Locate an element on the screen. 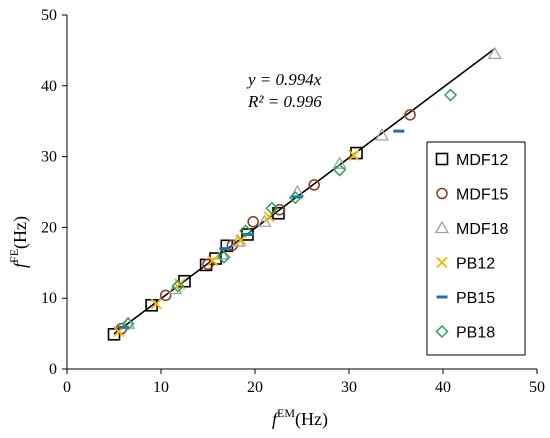 Image resolution: width=550 pixels, height=438 pixels. legend: MDF12 MDF15 MDF18 PB12 PB15 PB18 is located at coordinates (476, 248).